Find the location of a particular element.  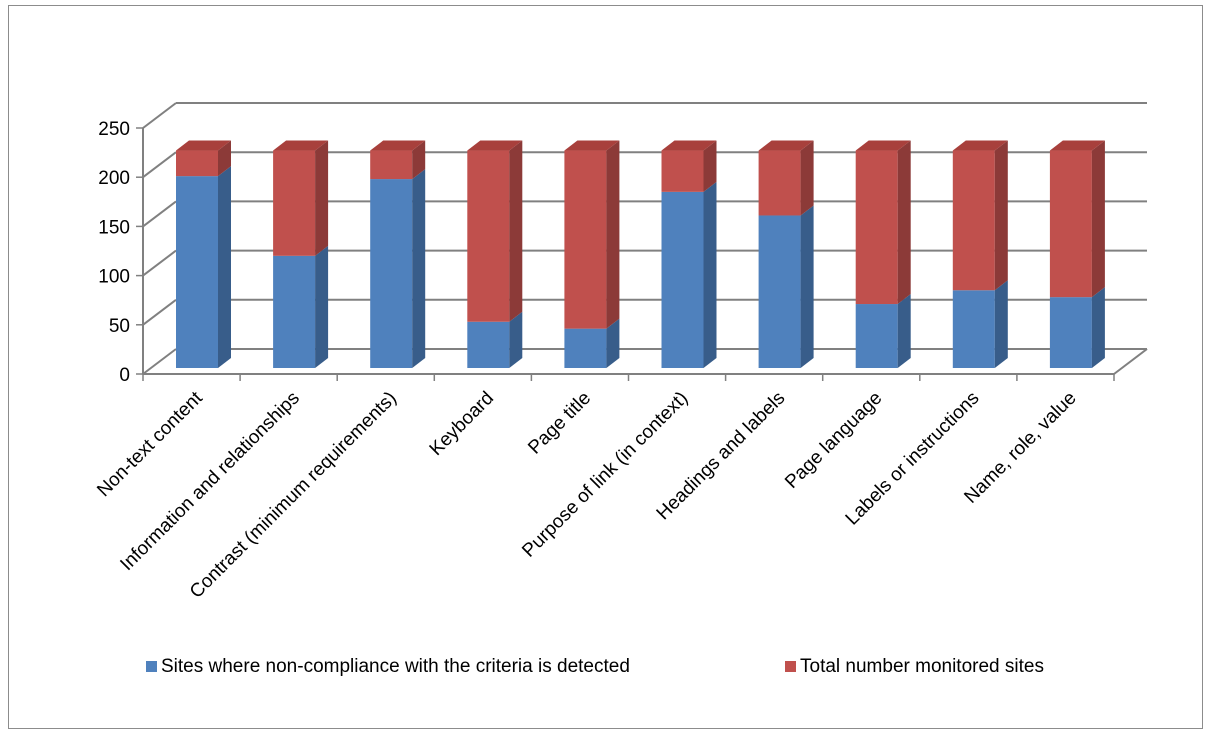

y-tick-label: 0 is located at coordinates (124, 375).